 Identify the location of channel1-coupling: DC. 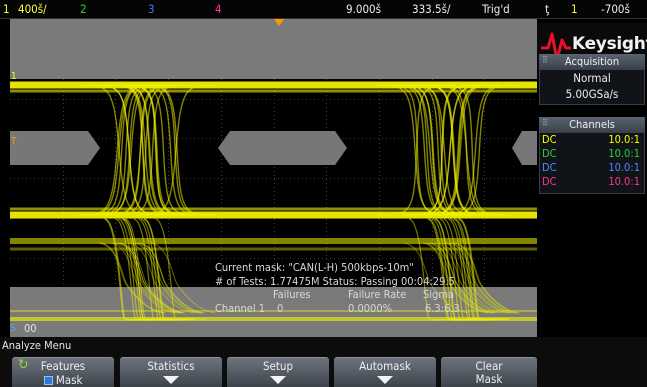
(549, 139).